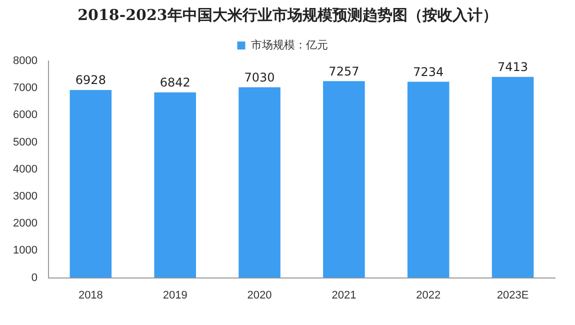 Image resolution: width=575 pixels, height=325 pixels. Describe the element at coordinates (25, 196) in the screenshot. I see `y-tick-label: 3000` at that location.